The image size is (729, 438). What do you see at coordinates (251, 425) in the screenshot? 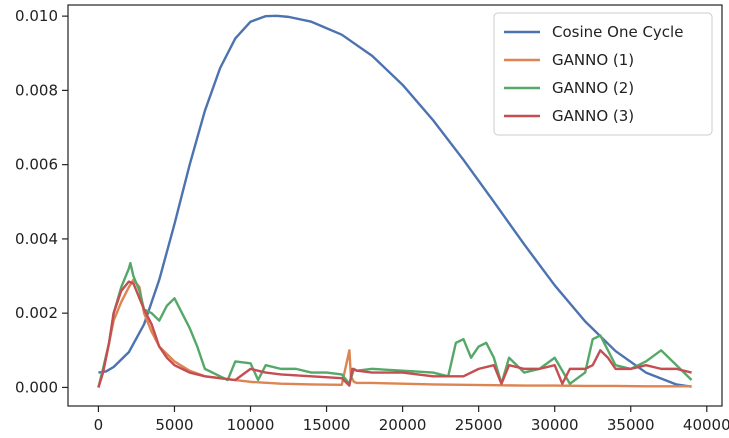
I see `x-tick-label: 10000` at bounding box center [251, 425].